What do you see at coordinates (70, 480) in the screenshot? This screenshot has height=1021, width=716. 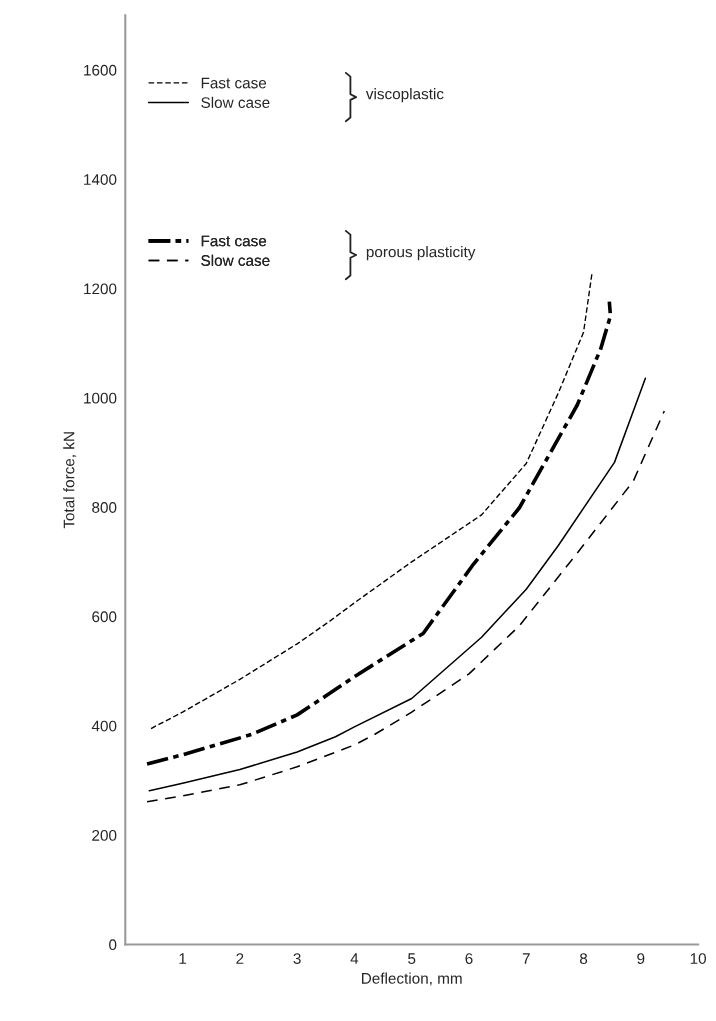 I see `y-axis-title: Total force, kN` at bounding box center [70, 480].